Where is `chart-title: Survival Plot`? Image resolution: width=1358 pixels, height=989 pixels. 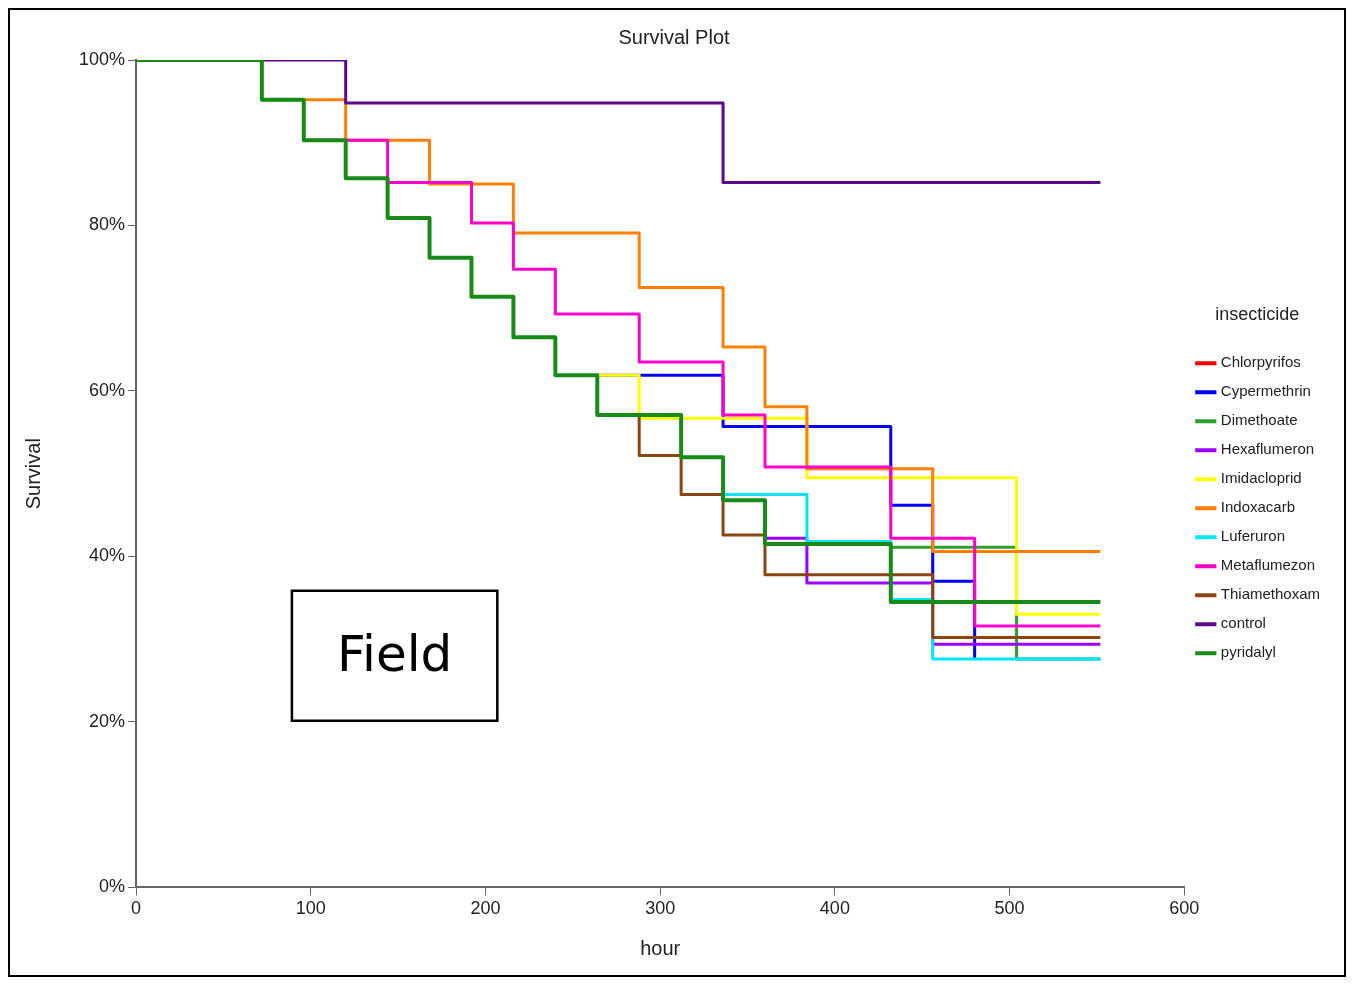 chart-title: Survival Plot is located at coordinates (674, 36).